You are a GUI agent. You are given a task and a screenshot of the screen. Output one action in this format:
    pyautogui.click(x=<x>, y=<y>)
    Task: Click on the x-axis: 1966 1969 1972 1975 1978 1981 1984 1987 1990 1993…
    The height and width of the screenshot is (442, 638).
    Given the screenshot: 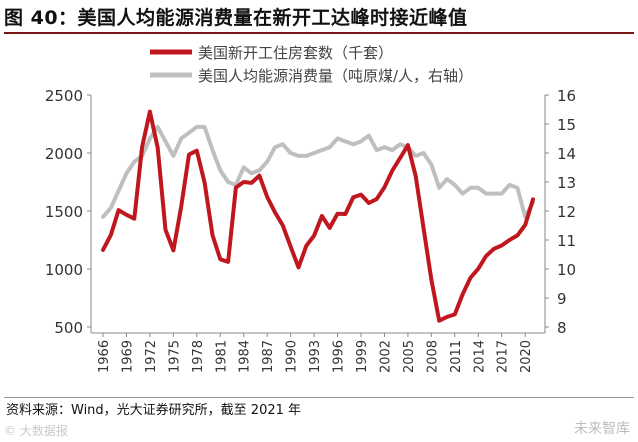 What is the action you would take?
    pyautogui.click(x=318, y=352)
    